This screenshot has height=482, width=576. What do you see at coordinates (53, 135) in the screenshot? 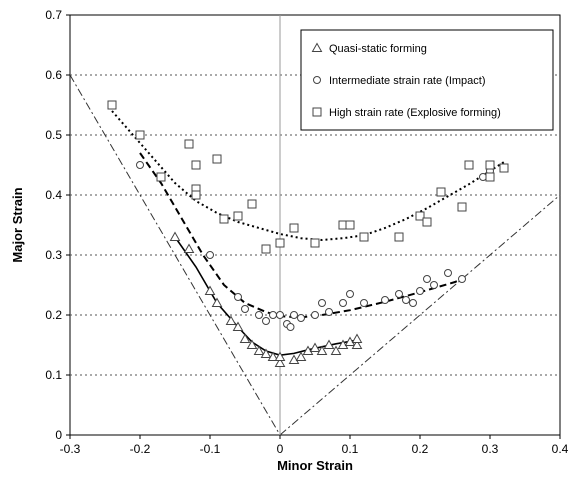
I see `y-tick-label: 0.5` at bounding box center [53, 135].